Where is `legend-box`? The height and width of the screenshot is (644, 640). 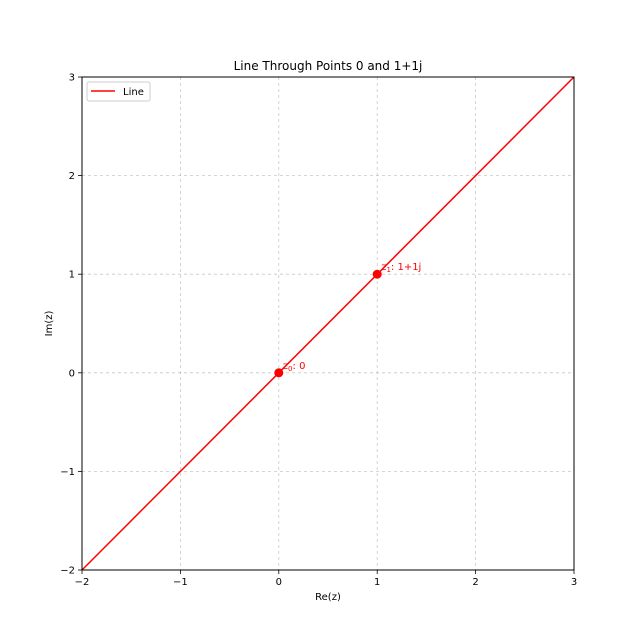
legend-box is located at coordinates (118, 91).